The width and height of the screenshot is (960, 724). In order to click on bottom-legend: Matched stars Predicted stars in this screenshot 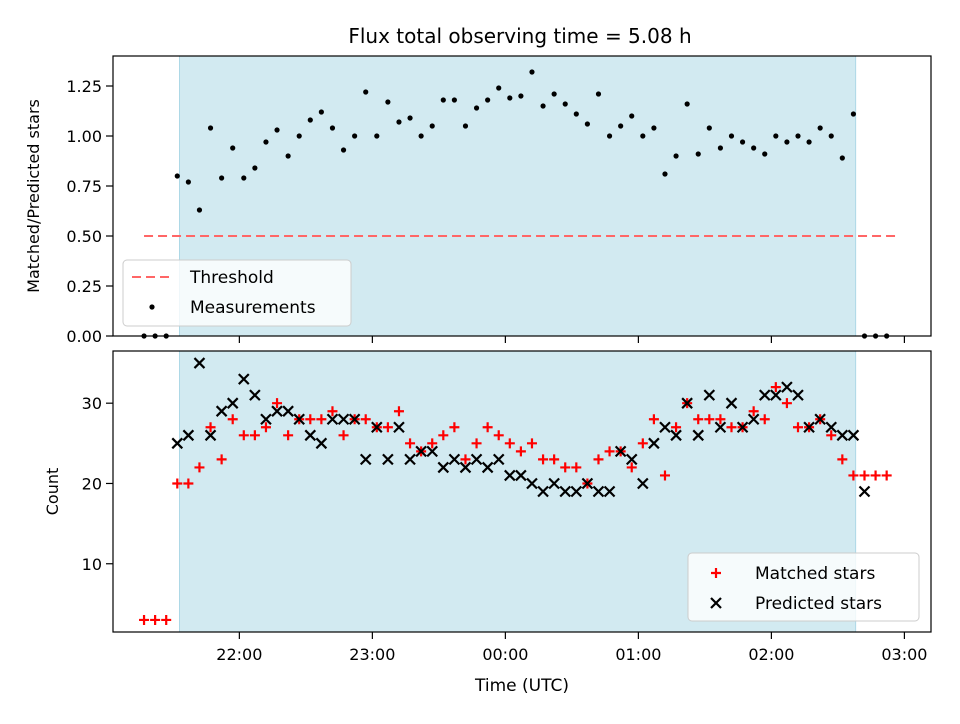, I will do `click(803, 587)`.